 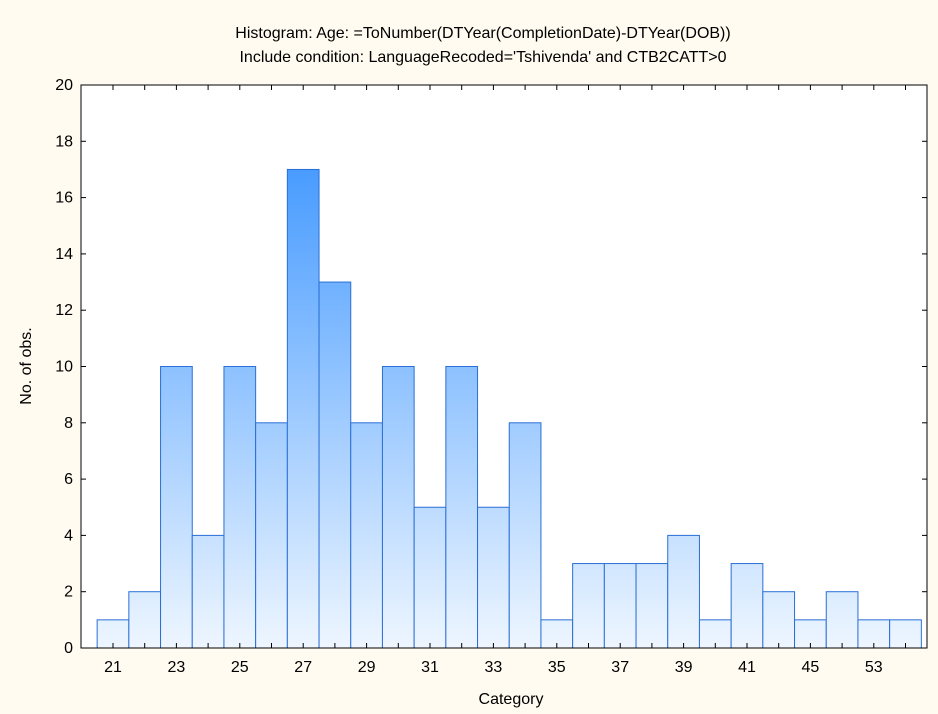 What do you see at coordinates (177, 667) in the screenshot?
I see `x-tick-label: 23` at bounding box center [177, 667].